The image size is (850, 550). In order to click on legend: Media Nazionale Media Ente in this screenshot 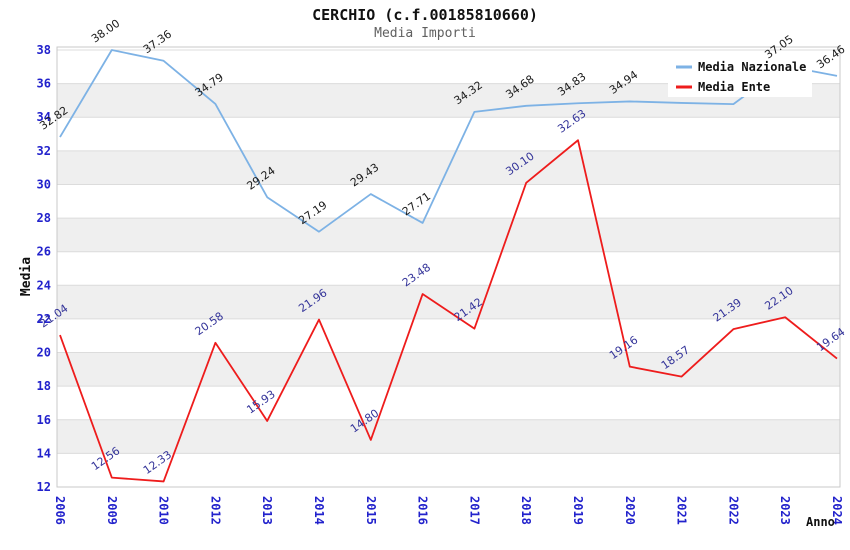, I will do `click(740, 77)`.